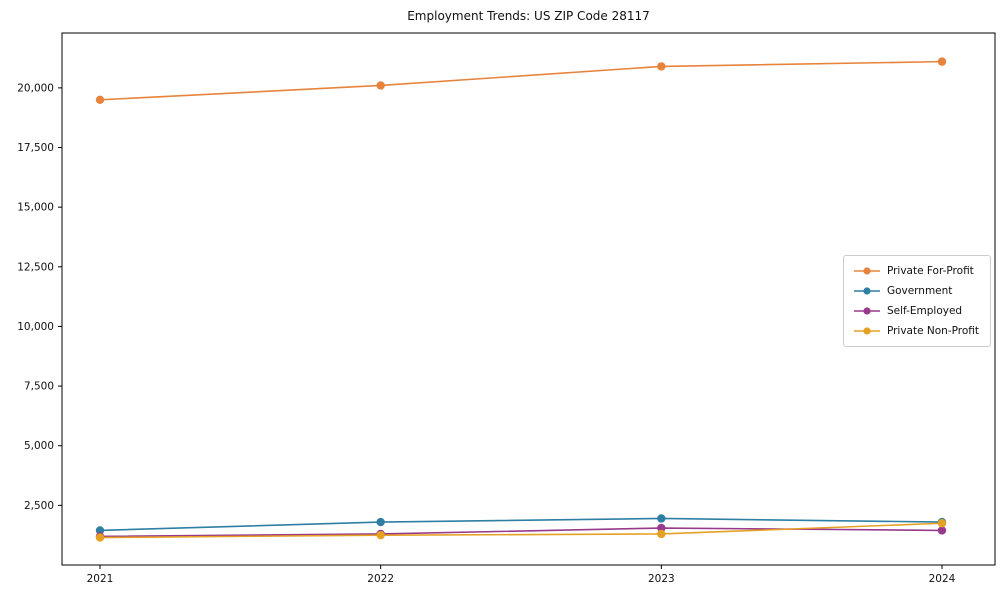 The width and height of the screenshot is (1000, 600). What do you see at coordinates (100, 579) in the screenshot?
I see `x-tick-label: 2021` at bounding box center [100, 579].